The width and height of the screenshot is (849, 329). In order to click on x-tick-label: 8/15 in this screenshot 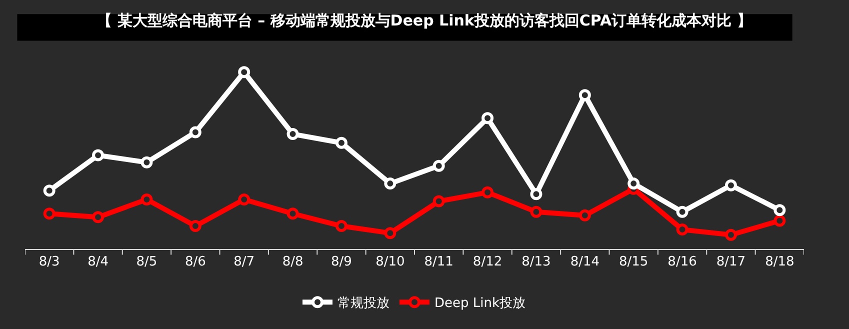, I will do `click(633, 262)`.